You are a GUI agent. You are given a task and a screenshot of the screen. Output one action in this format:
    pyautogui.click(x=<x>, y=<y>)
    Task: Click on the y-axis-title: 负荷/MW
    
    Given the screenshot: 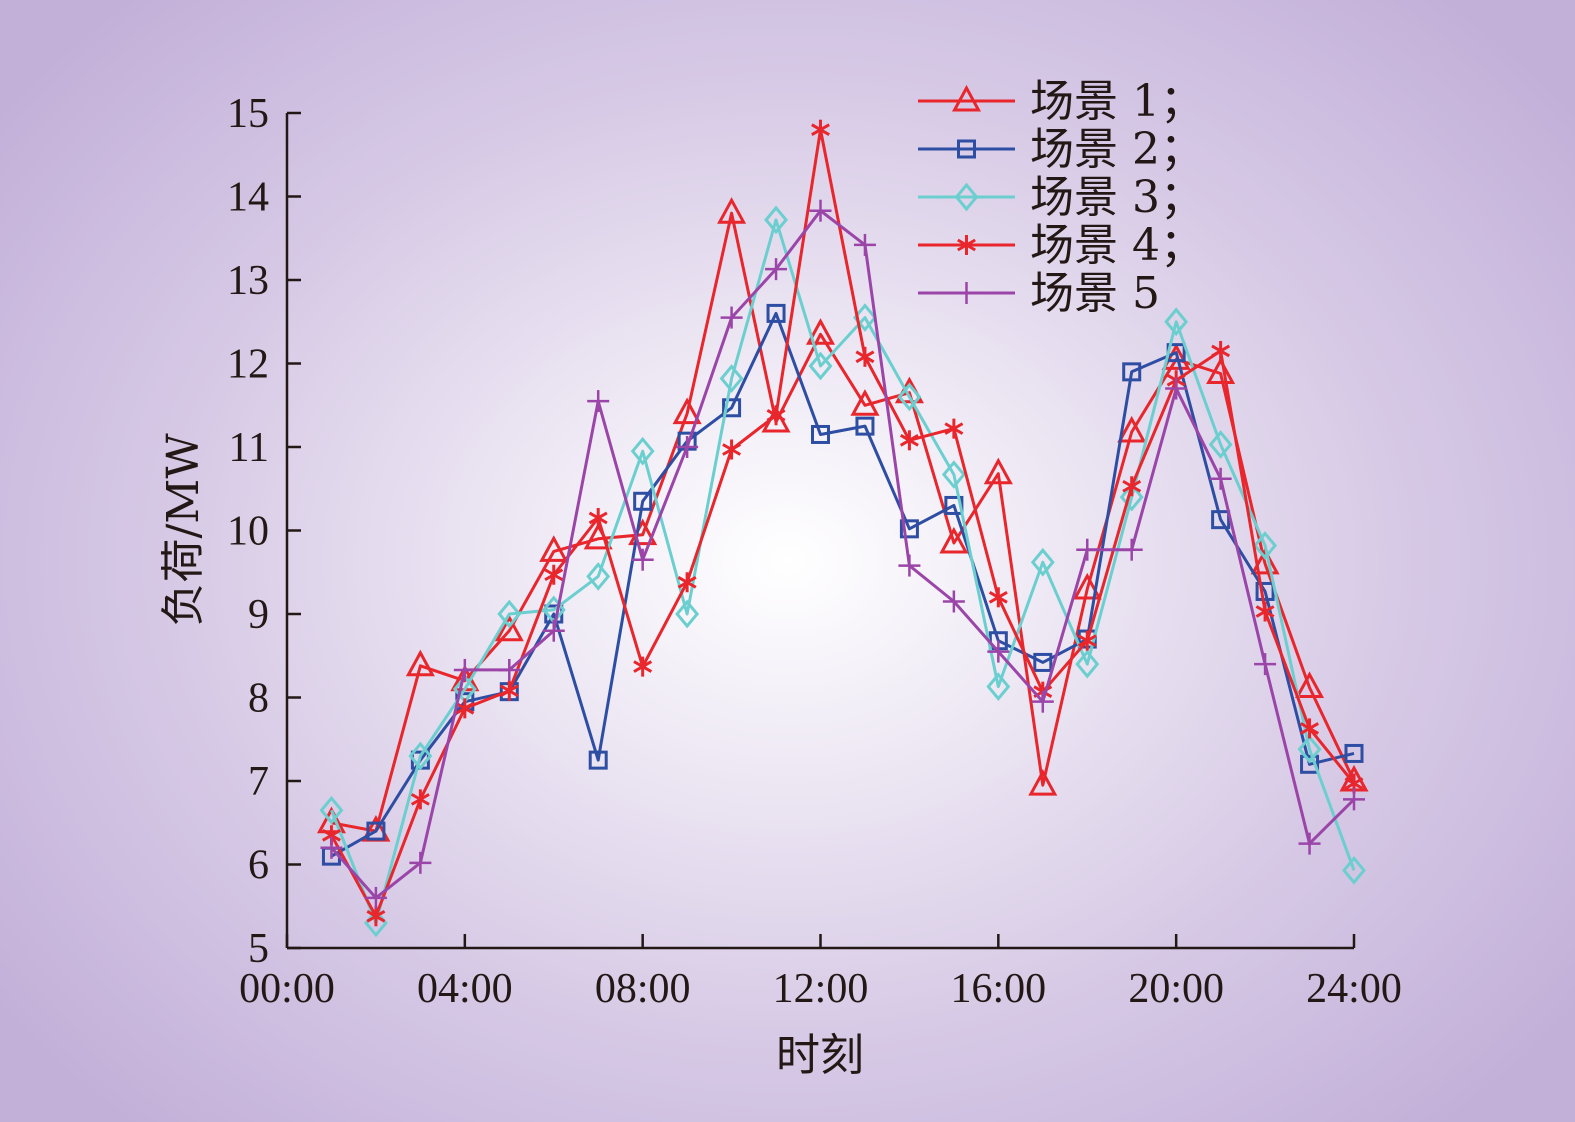 What is the action you would take?
    pyautogui.click(x=183, y=530)
    